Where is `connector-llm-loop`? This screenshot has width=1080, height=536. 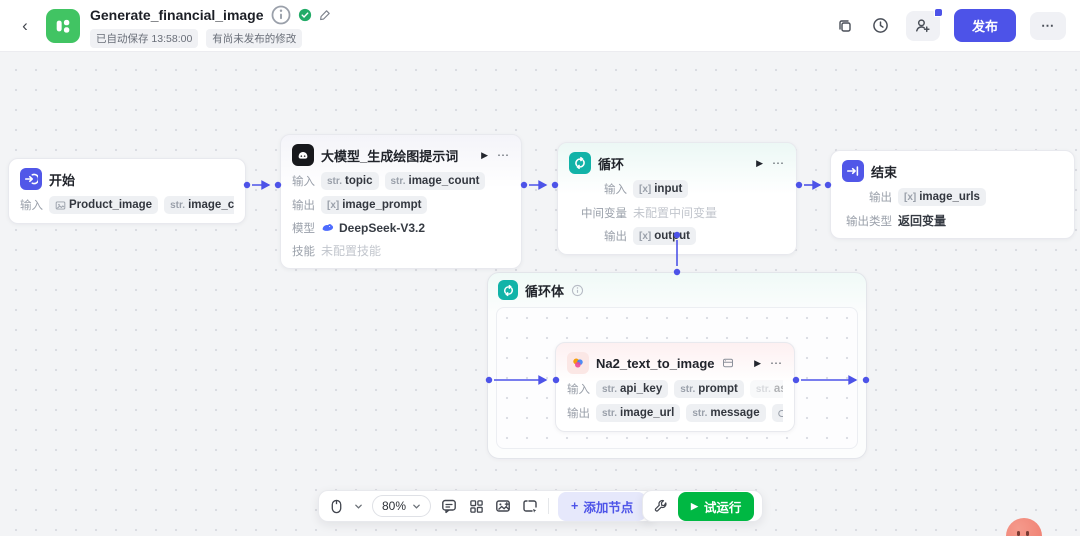
connector-llm-loop is located at coordinates (539, 185).